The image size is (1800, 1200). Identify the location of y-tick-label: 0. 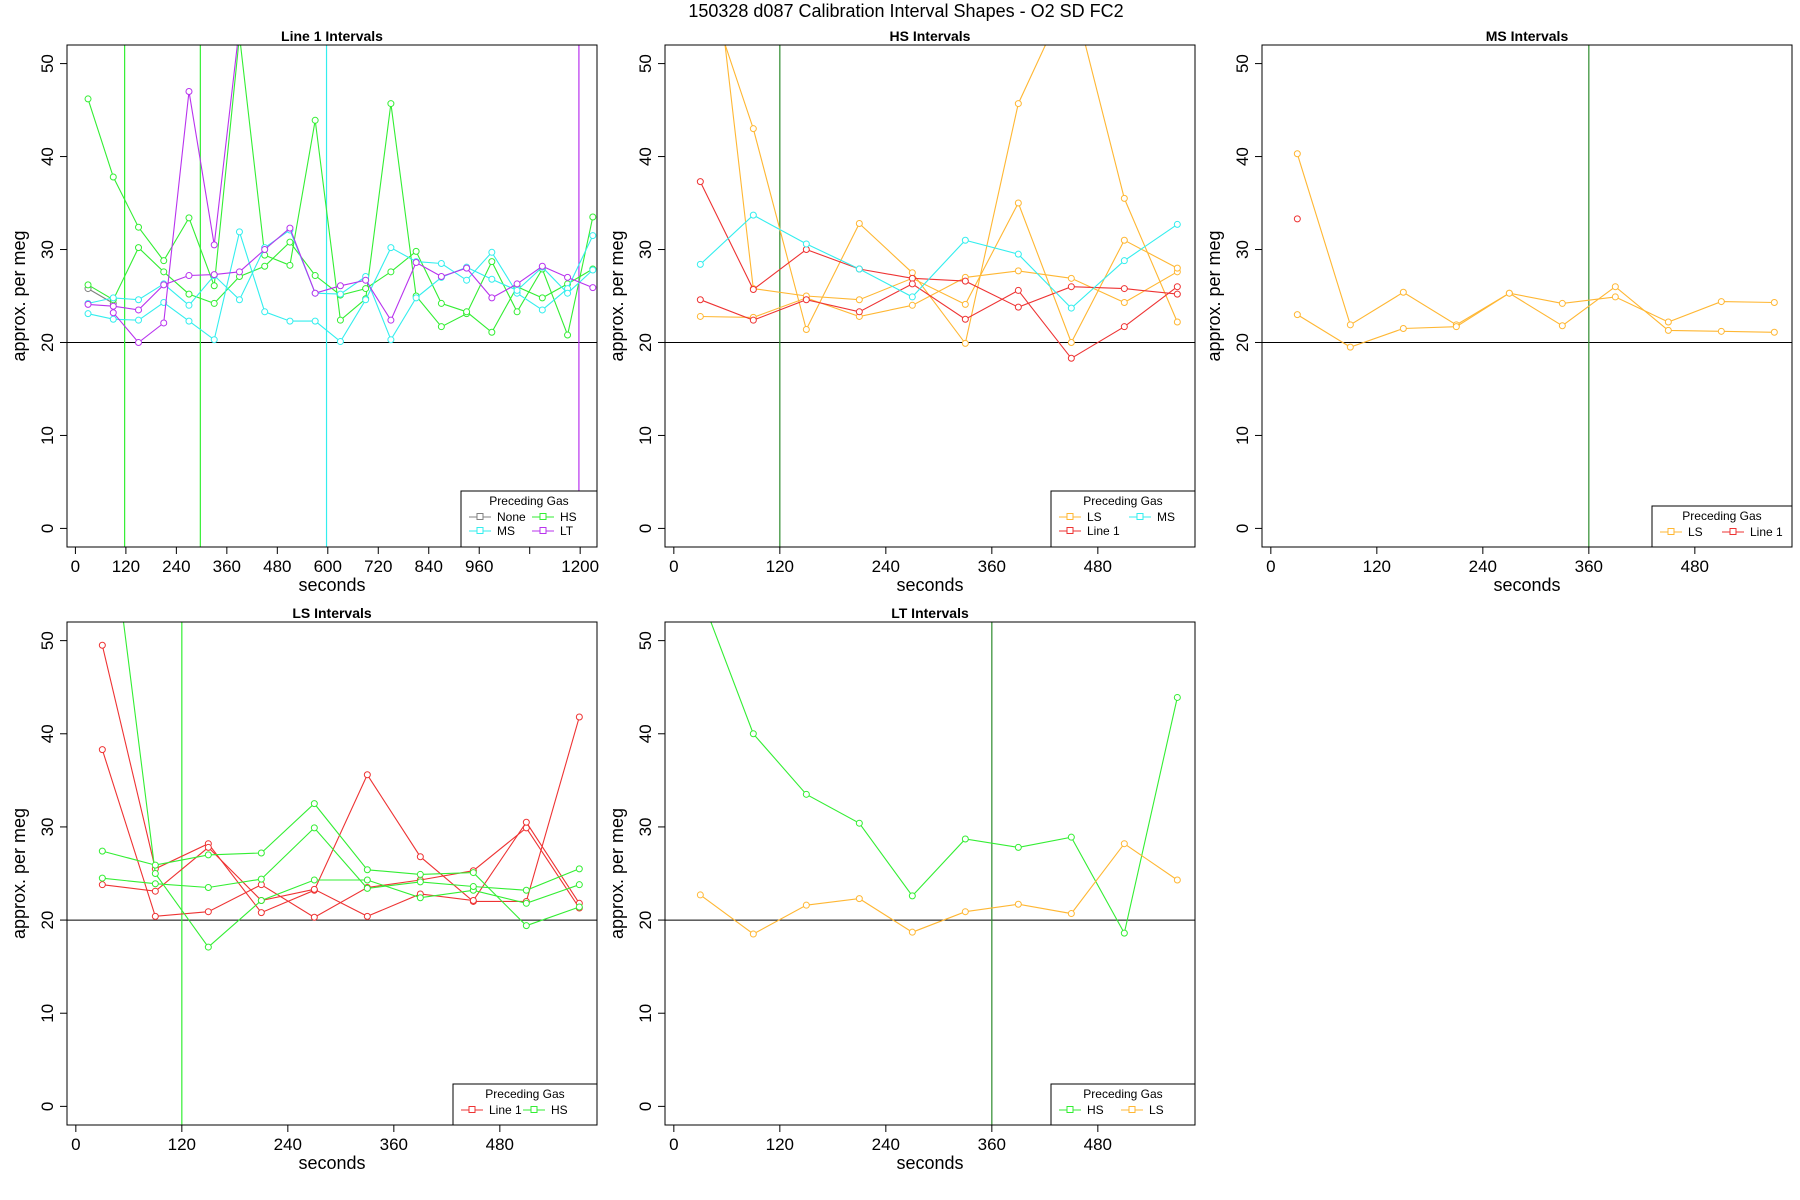
(645, 1106).